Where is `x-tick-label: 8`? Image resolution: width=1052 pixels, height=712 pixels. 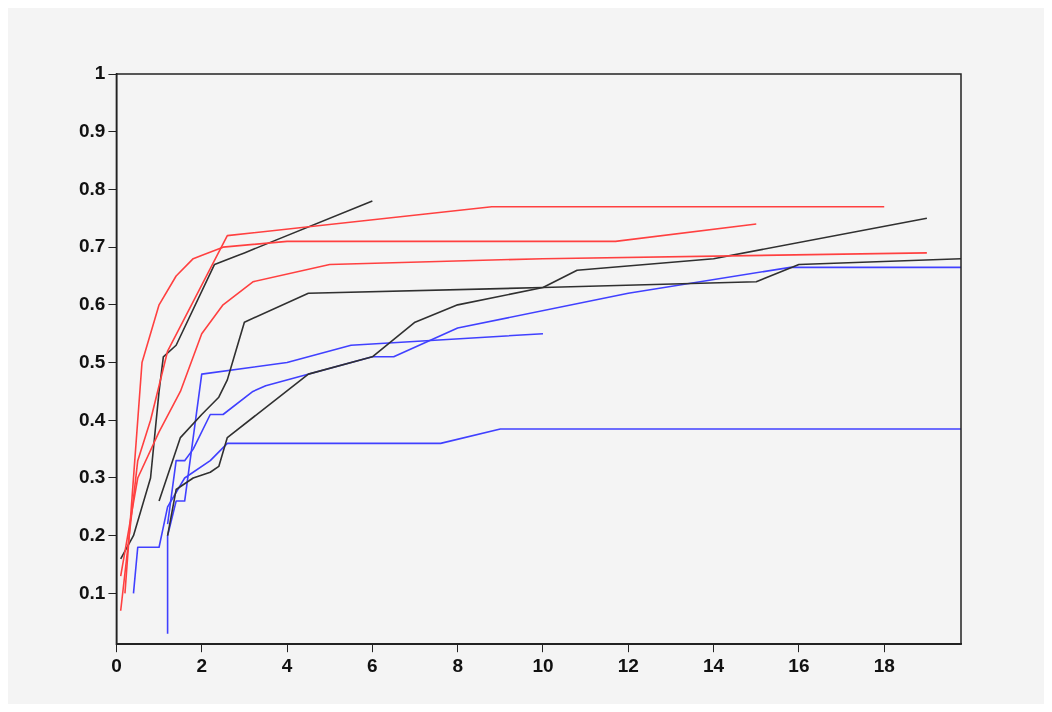
x-tick-label: 8 is located at coordinates (457, 665).